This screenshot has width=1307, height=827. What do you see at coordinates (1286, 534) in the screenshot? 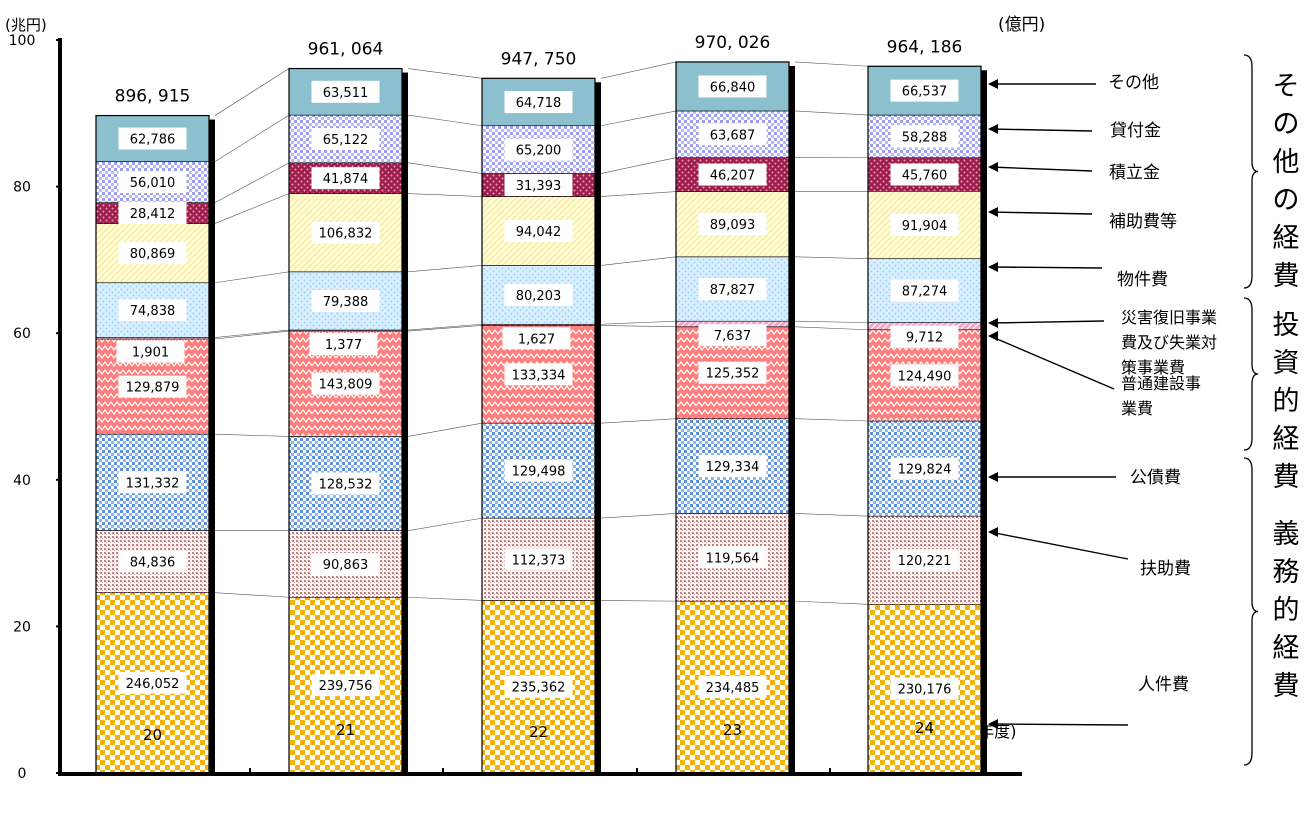
I see `group-label-2: 義` at bounding box center [1286, 534].